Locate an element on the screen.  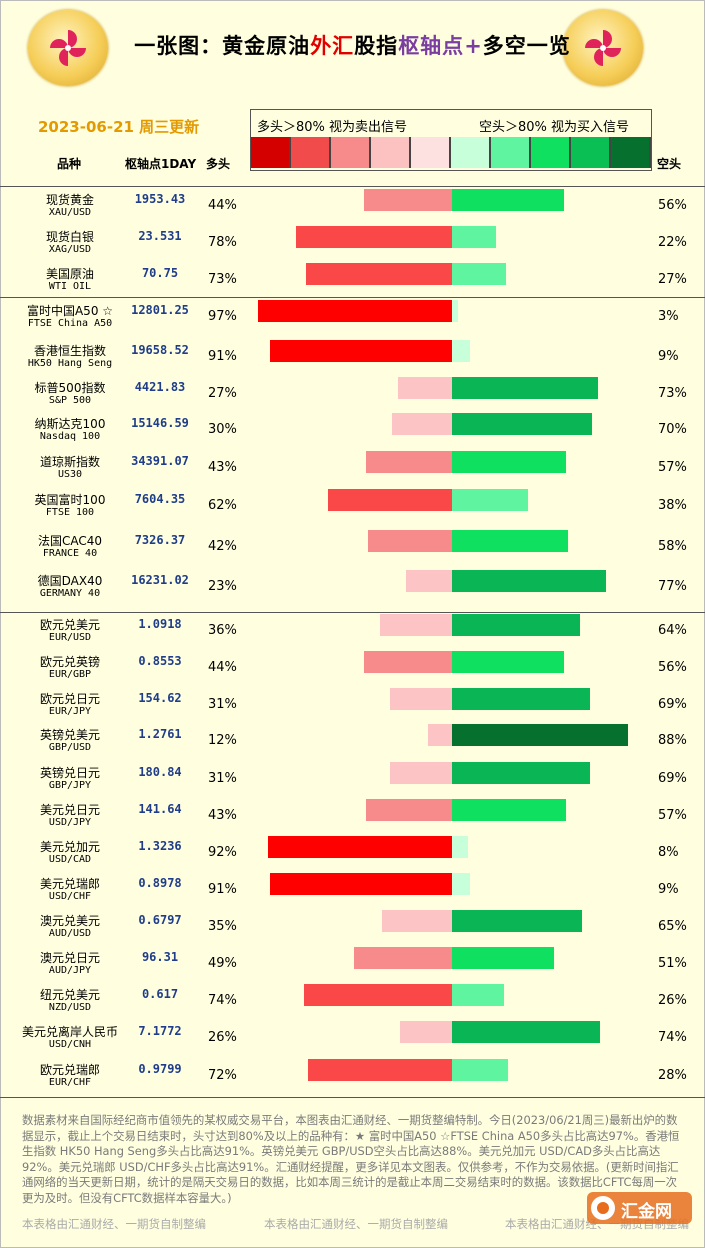
instrument-name-en: WTI OIL is located at coordinates (70, 286).